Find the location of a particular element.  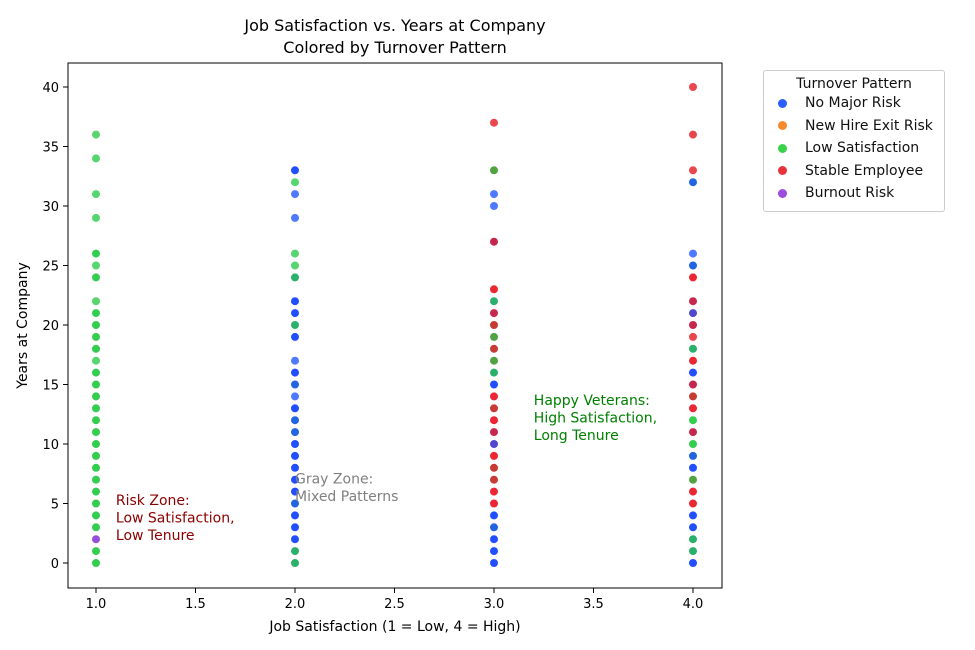

y-tick-label: 40 is located at coordinates (50, 88).